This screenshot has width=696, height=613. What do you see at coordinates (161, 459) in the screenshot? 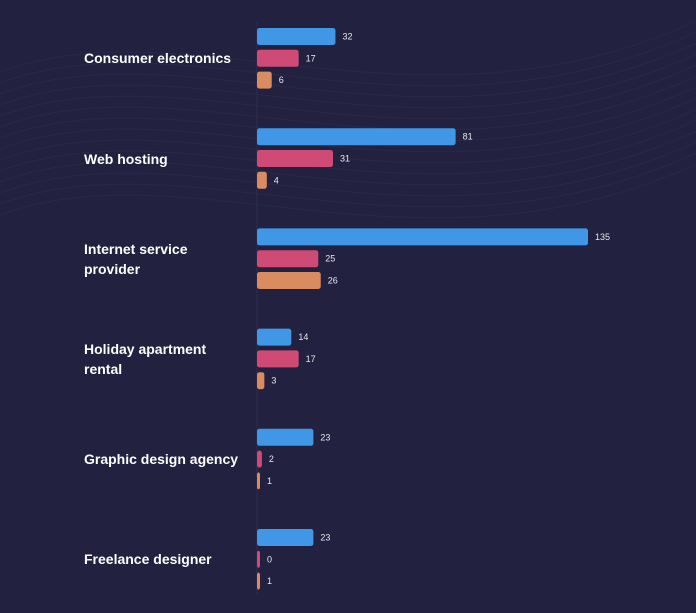
I see `category-label: Graphic design agency` at bounding box center [161, 459].